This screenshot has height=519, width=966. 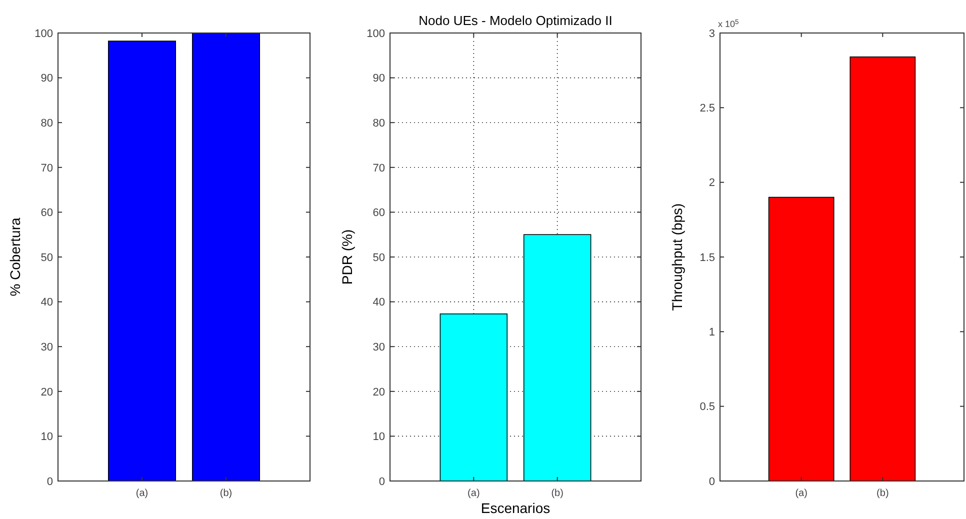 I want to click on y-tick-label: 1.5, so click(x=707, y=258).